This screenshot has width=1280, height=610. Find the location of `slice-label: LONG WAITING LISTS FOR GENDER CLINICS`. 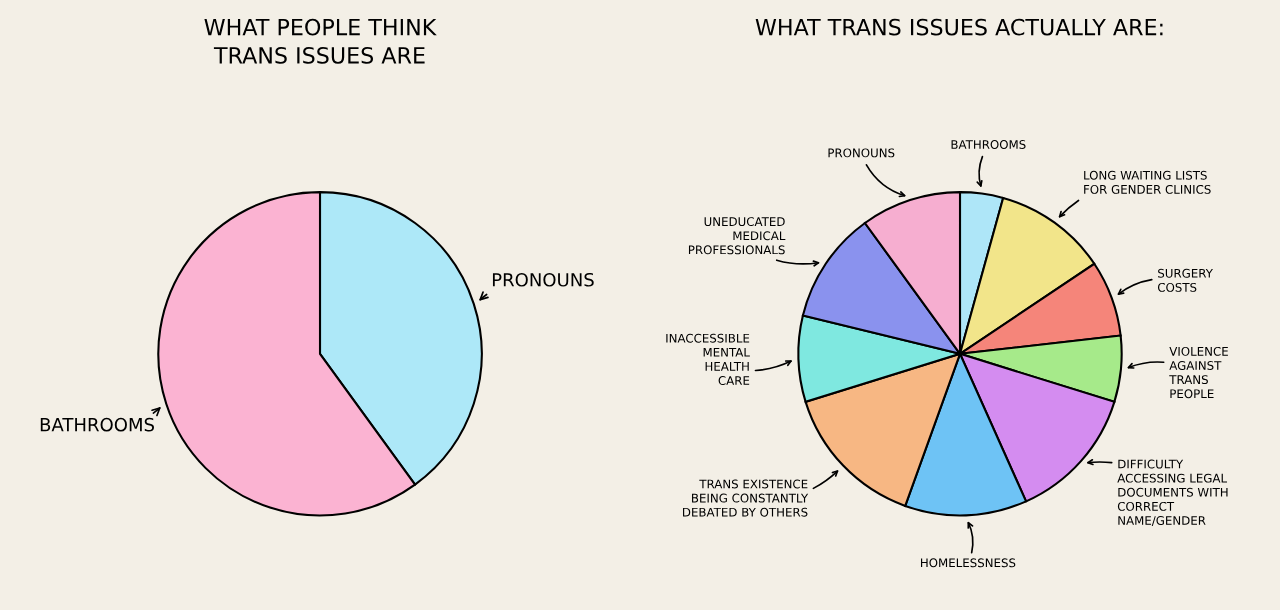

slice-label: LONG WAITING LISTS FOR GENDER CLINICS is located at coordinates (1147, 182).